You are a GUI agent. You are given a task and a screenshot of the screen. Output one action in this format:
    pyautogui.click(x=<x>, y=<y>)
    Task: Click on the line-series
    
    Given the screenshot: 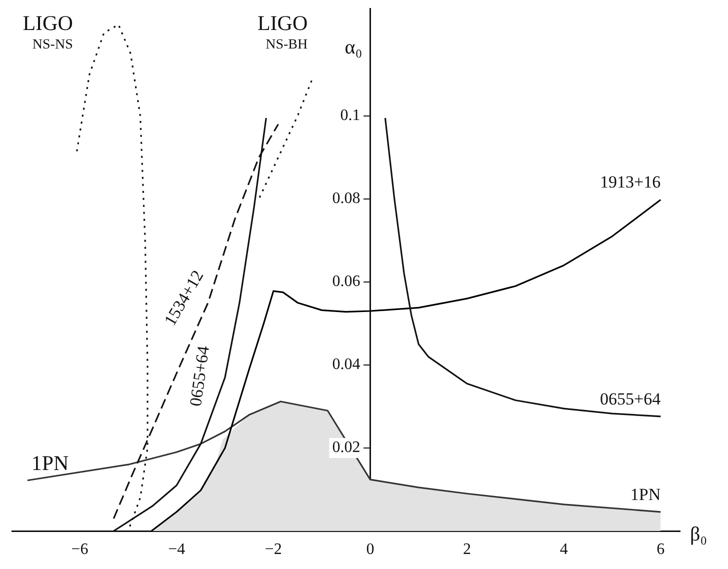 What is the action you would take?
    pyautogui.click(x=285, y=140)
    